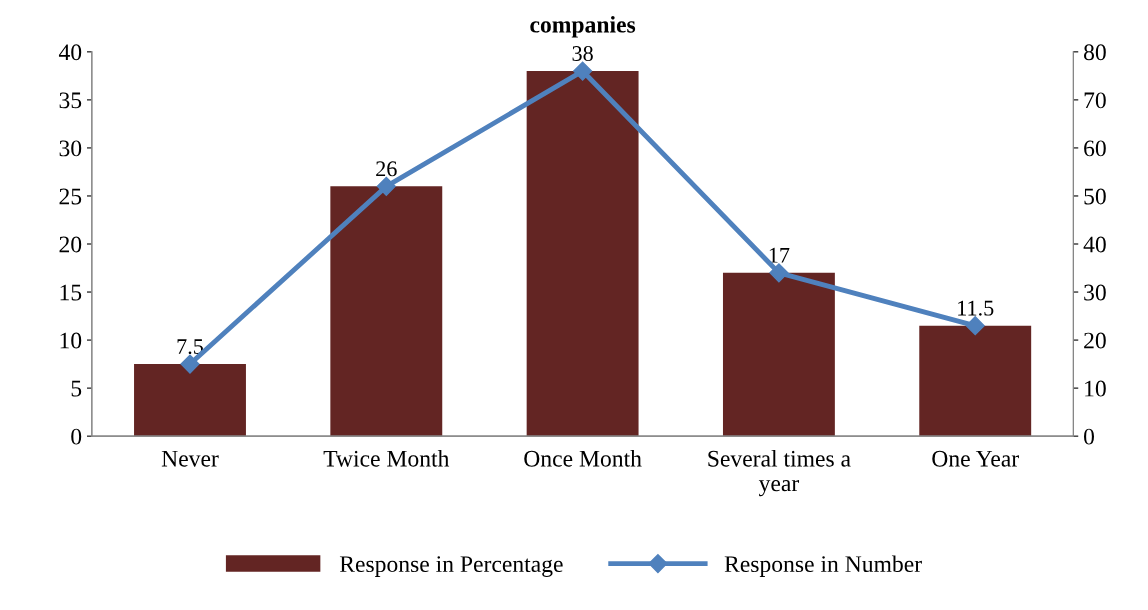 This screenshot has height=610, width=1148. What do you see at coordinates (386, 458) in the screenshot?
I see `x-tick-label: Twice Month` at bounding box center [386, 458].